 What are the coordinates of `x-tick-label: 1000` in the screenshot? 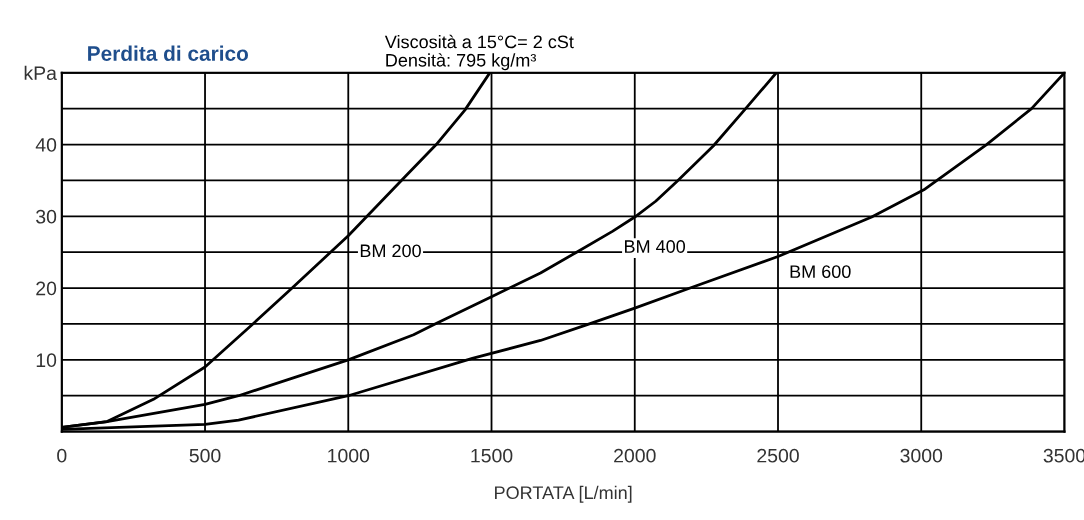 It's located at (349, 455).